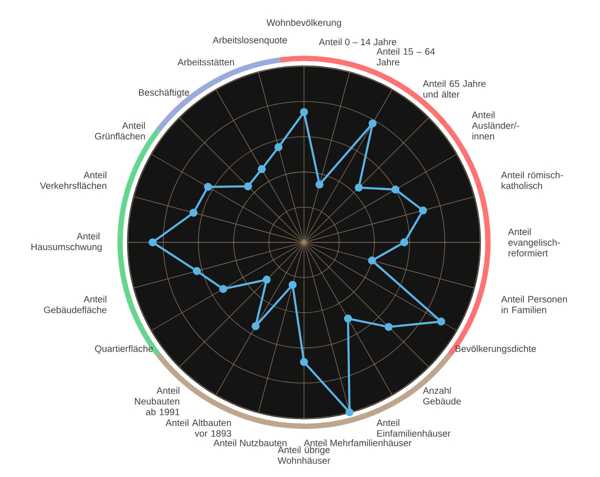 The height and width of the screenshot is (477, 600). I want to click on spoke-label: Anteil Ausländer/-innen, so click(496, 125).